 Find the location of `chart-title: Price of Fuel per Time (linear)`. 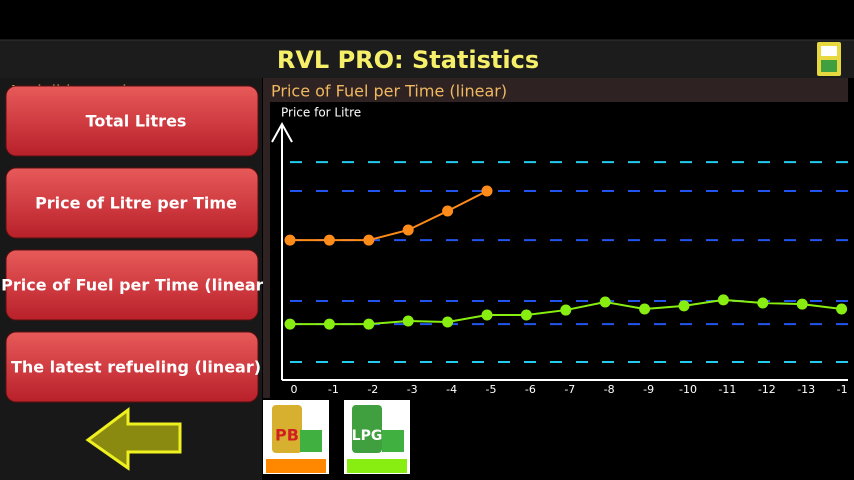

chart-title: Price of Fuel per Time (linear) is located at coordinates (389, 91).